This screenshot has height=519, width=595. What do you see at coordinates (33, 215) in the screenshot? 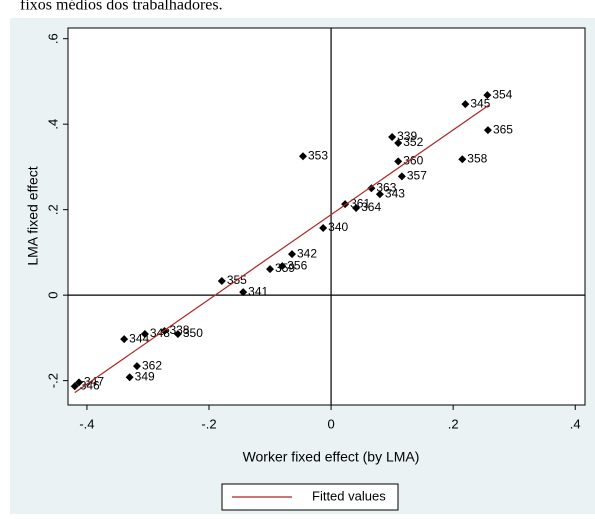
I see `y-axis-label: LMA fixed effect` at bounding box center [33, 215].